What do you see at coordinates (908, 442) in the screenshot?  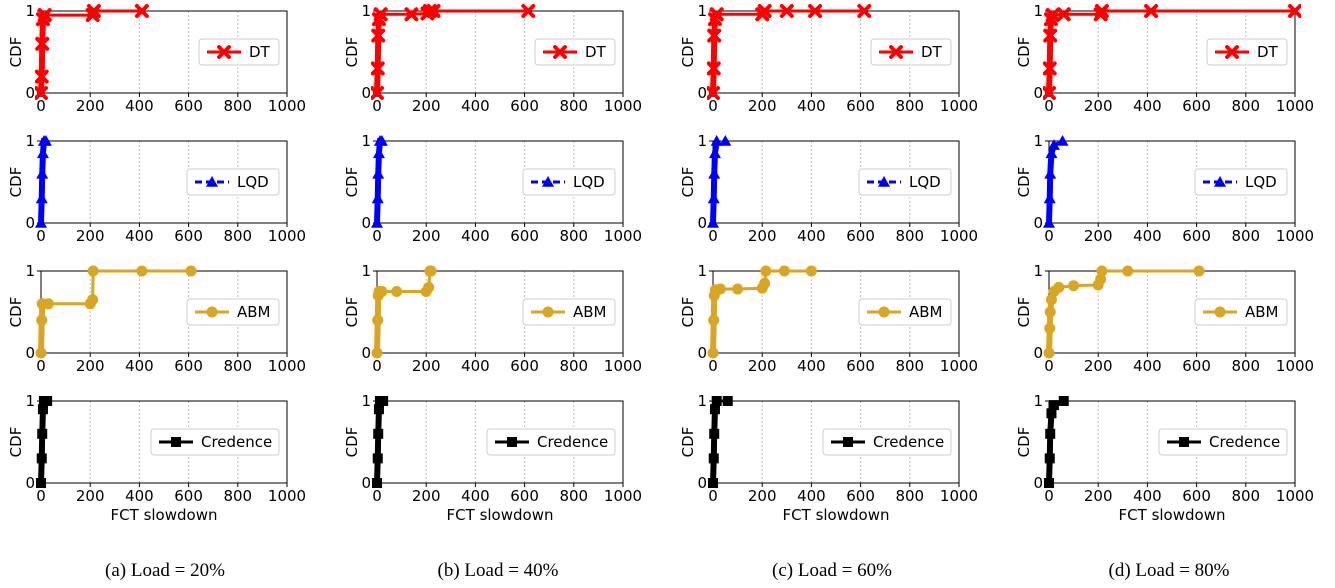 I see `legend-label: Credence` at bounding box center [908, 442].